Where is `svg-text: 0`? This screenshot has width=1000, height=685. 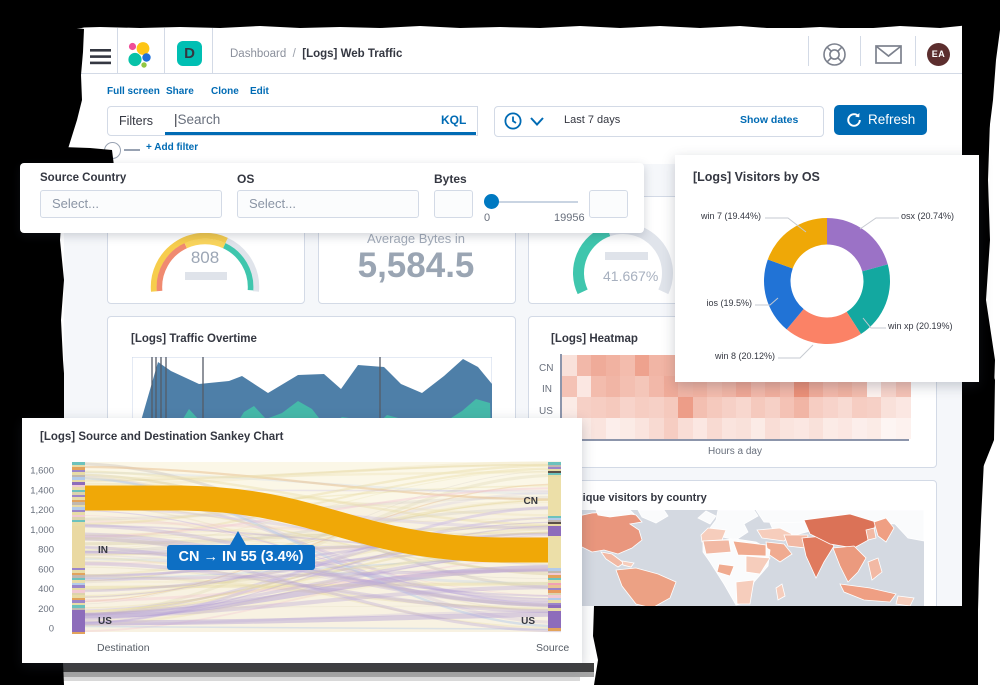
svg-text: 0 is located at coordinates (51, 629).